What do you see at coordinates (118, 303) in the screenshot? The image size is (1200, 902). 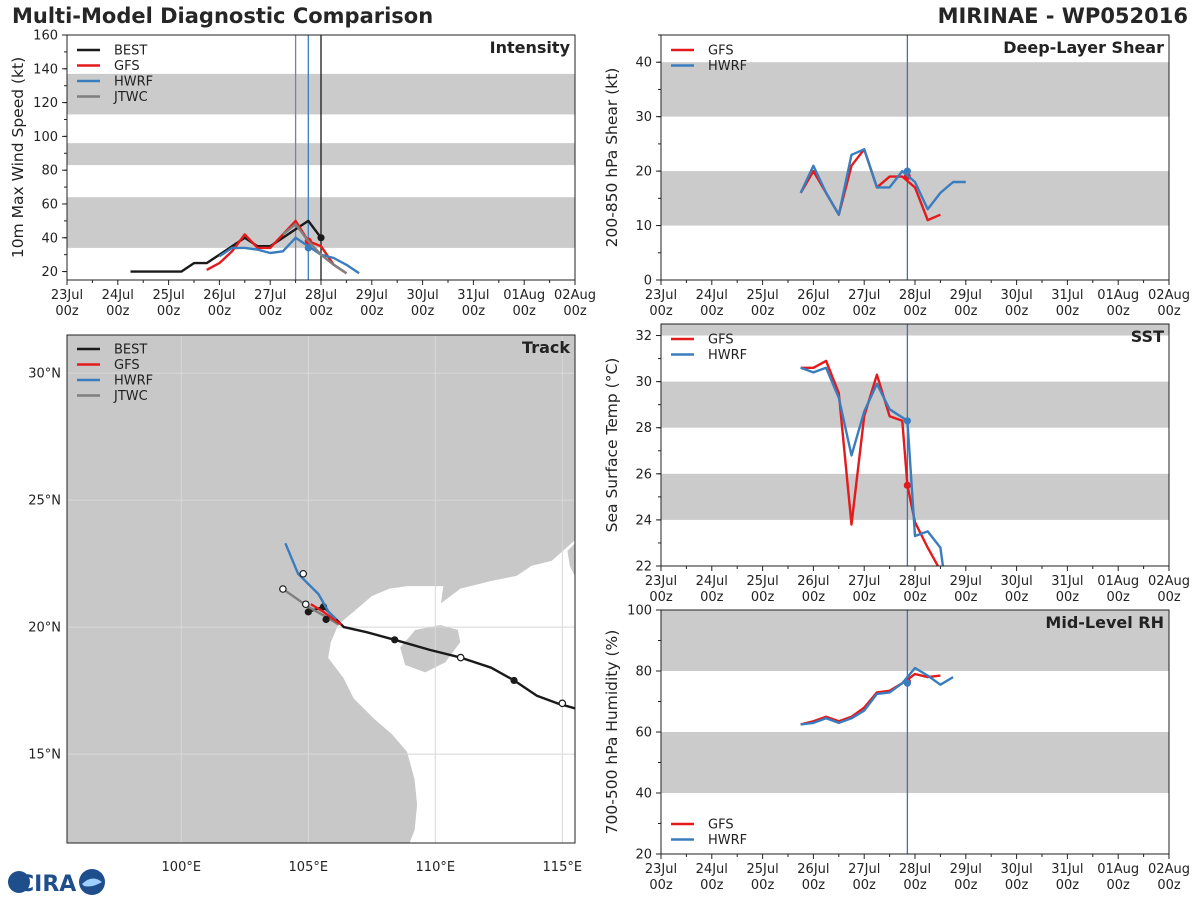 I see `intensity-xtick-label: 24Jul 00z` at bounding box center [118, 303].